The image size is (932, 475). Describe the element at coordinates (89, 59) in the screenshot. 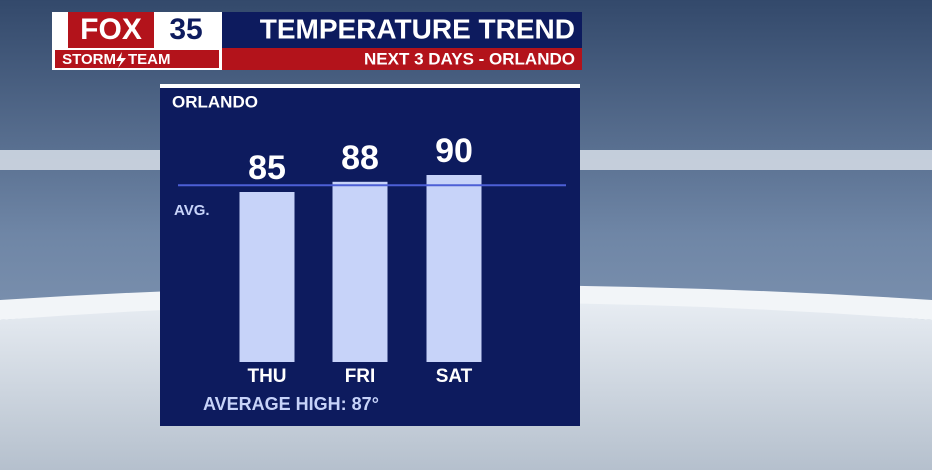

I see `logo-team-left: STORM` at that location.